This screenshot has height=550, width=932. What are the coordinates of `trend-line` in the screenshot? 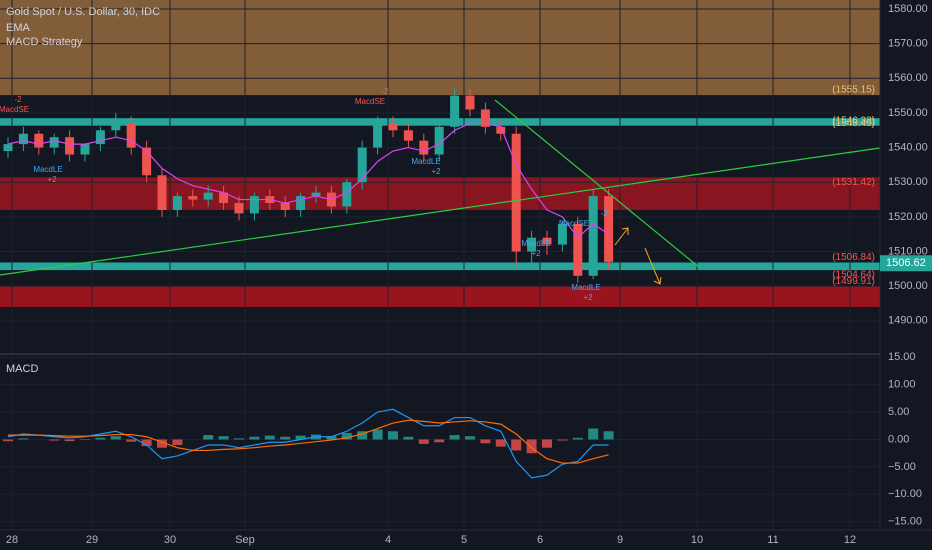 It's located at (597, 184).